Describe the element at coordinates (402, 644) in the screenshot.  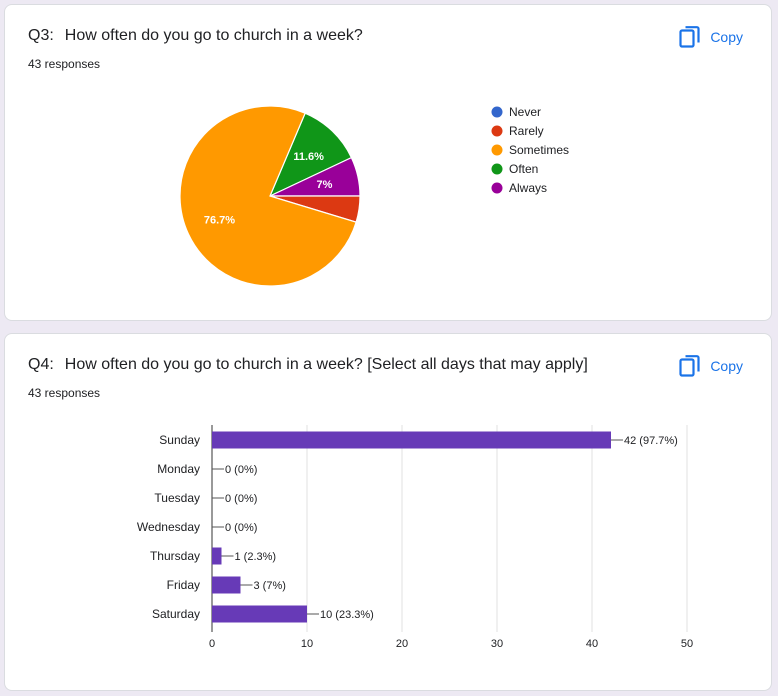
I see `x-tick-label: 20` at that location.